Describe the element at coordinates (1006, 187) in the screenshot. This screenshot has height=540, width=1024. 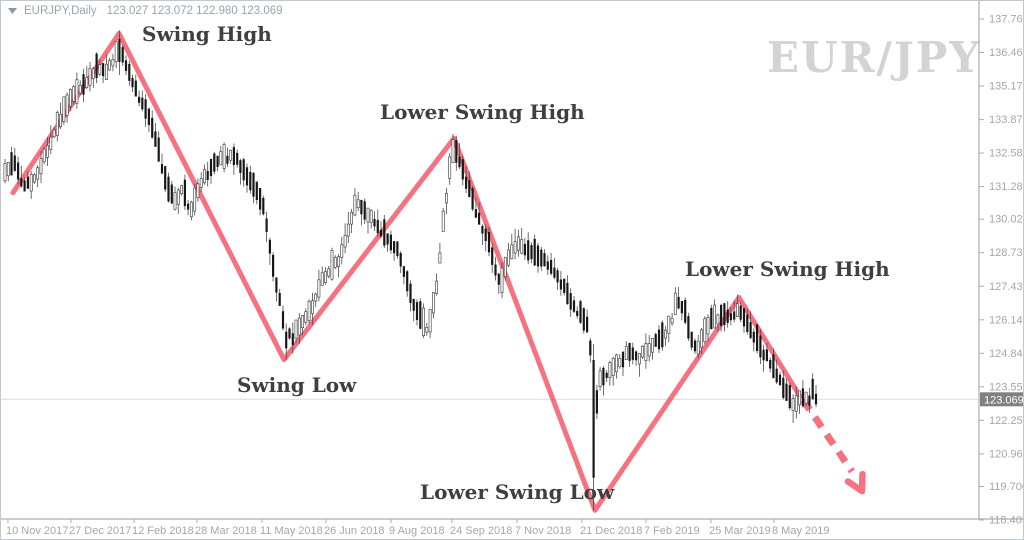
I see `svg-text: 131.285` at that location.